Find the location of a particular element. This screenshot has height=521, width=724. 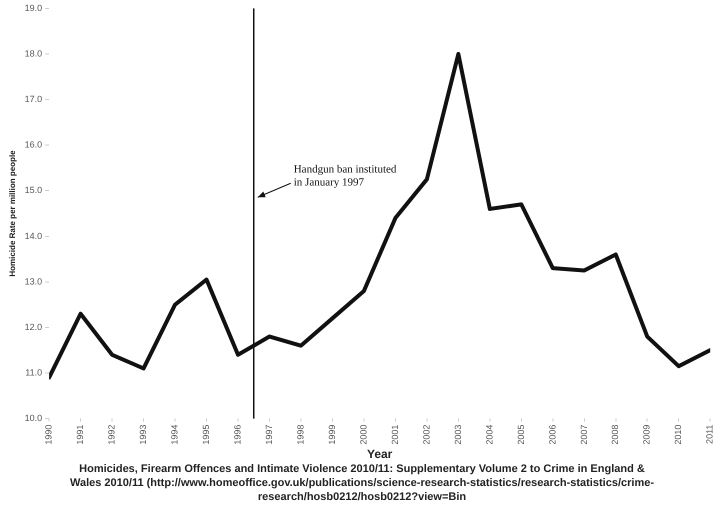

x-tick-label: 1990 is located at coordinates (49, 434).